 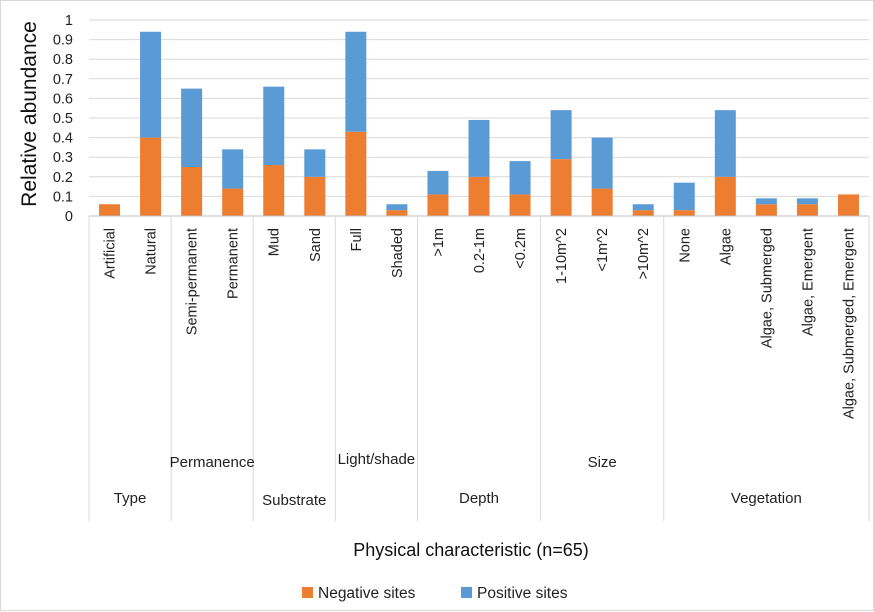 I want to click on y-tick-label: 0.5, so click(x=63, y=119).